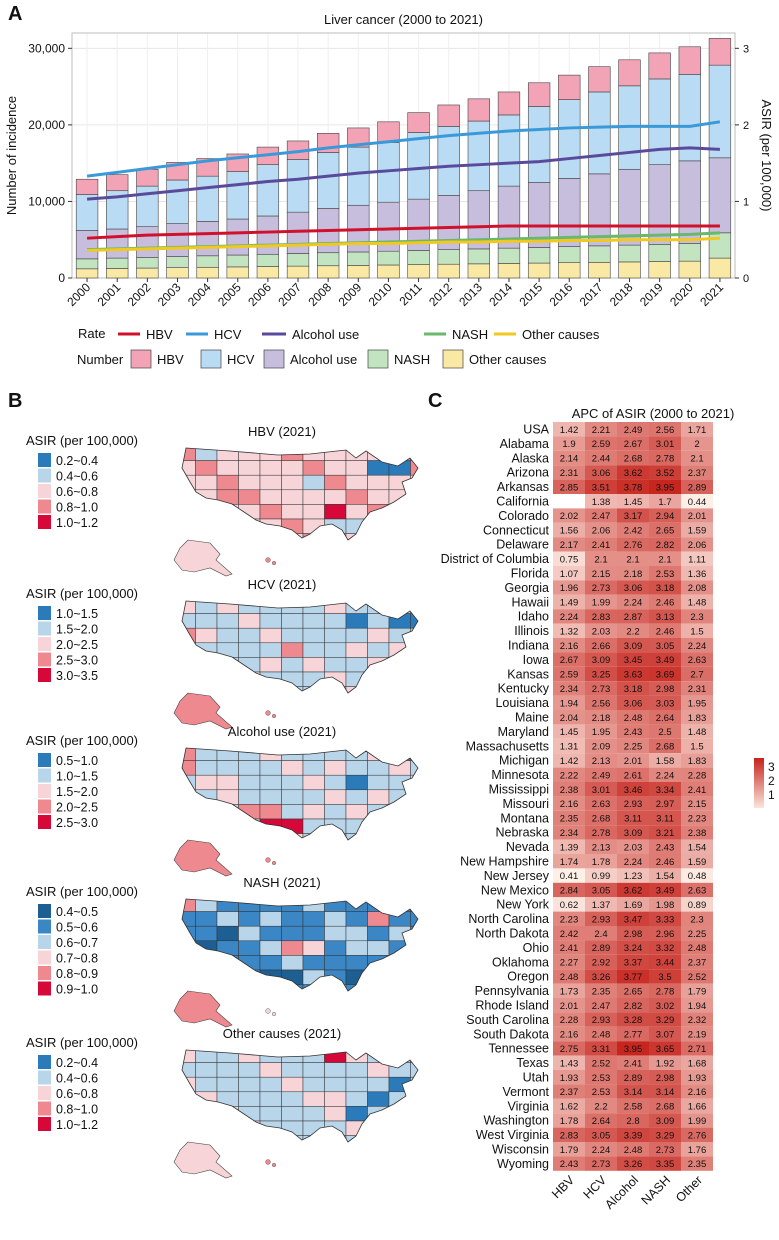 The width and height of the screenshot is (779, 1240). I want to click on heatmap-cell-value: 3.45, so click(633, 660).